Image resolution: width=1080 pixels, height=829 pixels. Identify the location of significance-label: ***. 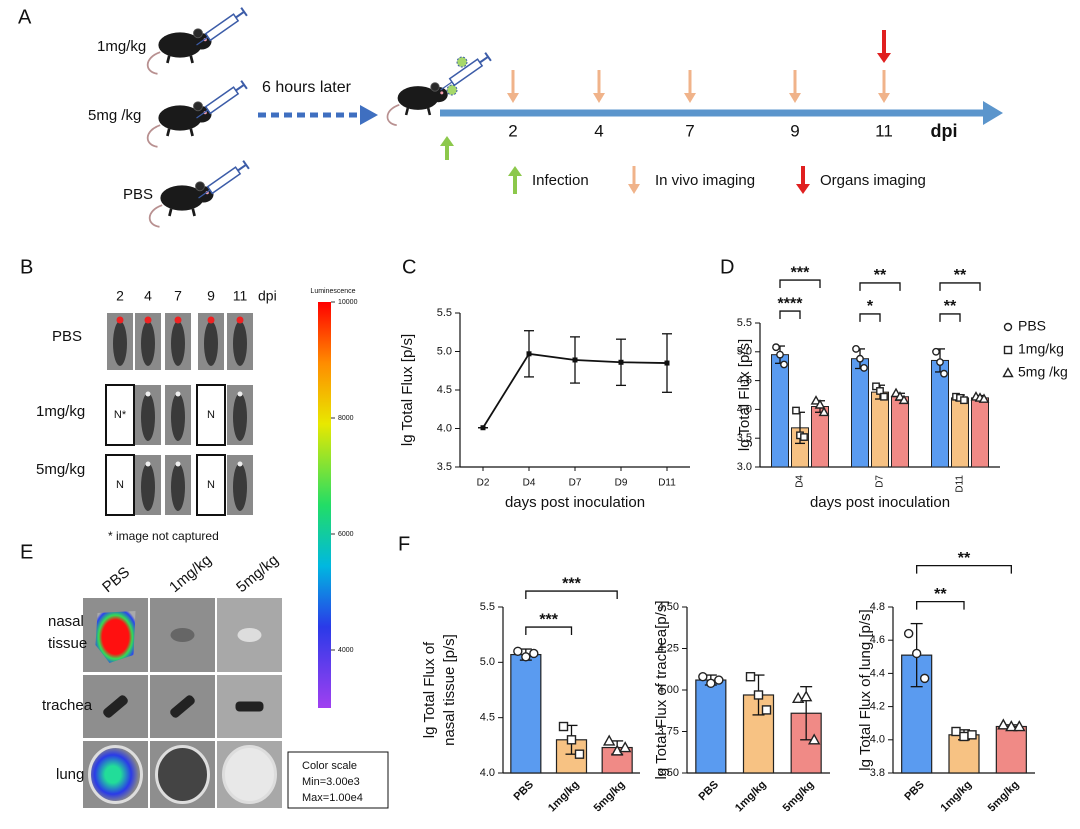
(800, 272).